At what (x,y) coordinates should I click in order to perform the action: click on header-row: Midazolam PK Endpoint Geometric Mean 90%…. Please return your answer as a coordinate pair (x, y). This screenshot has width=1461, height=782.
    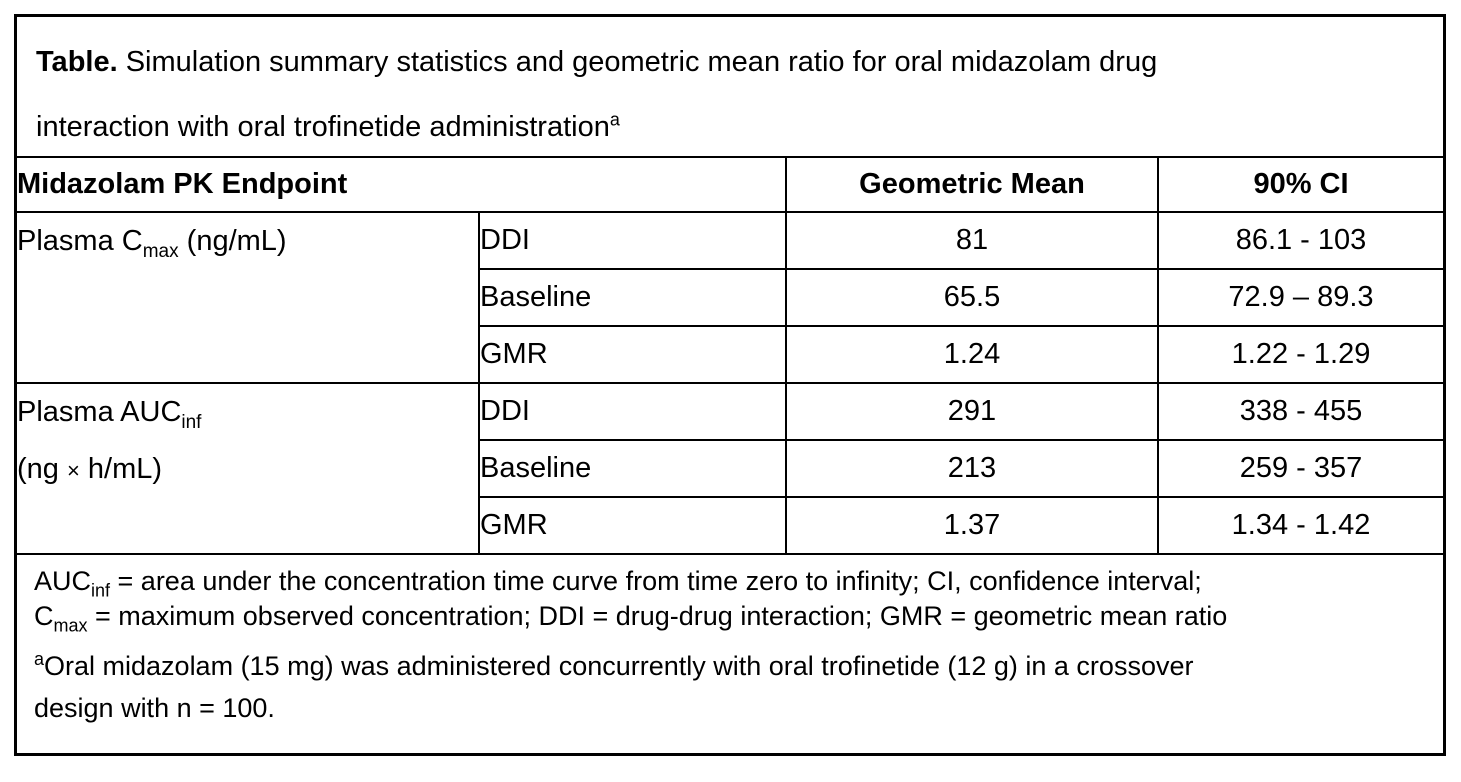
    Looking at the image, I should click on (730, 185).